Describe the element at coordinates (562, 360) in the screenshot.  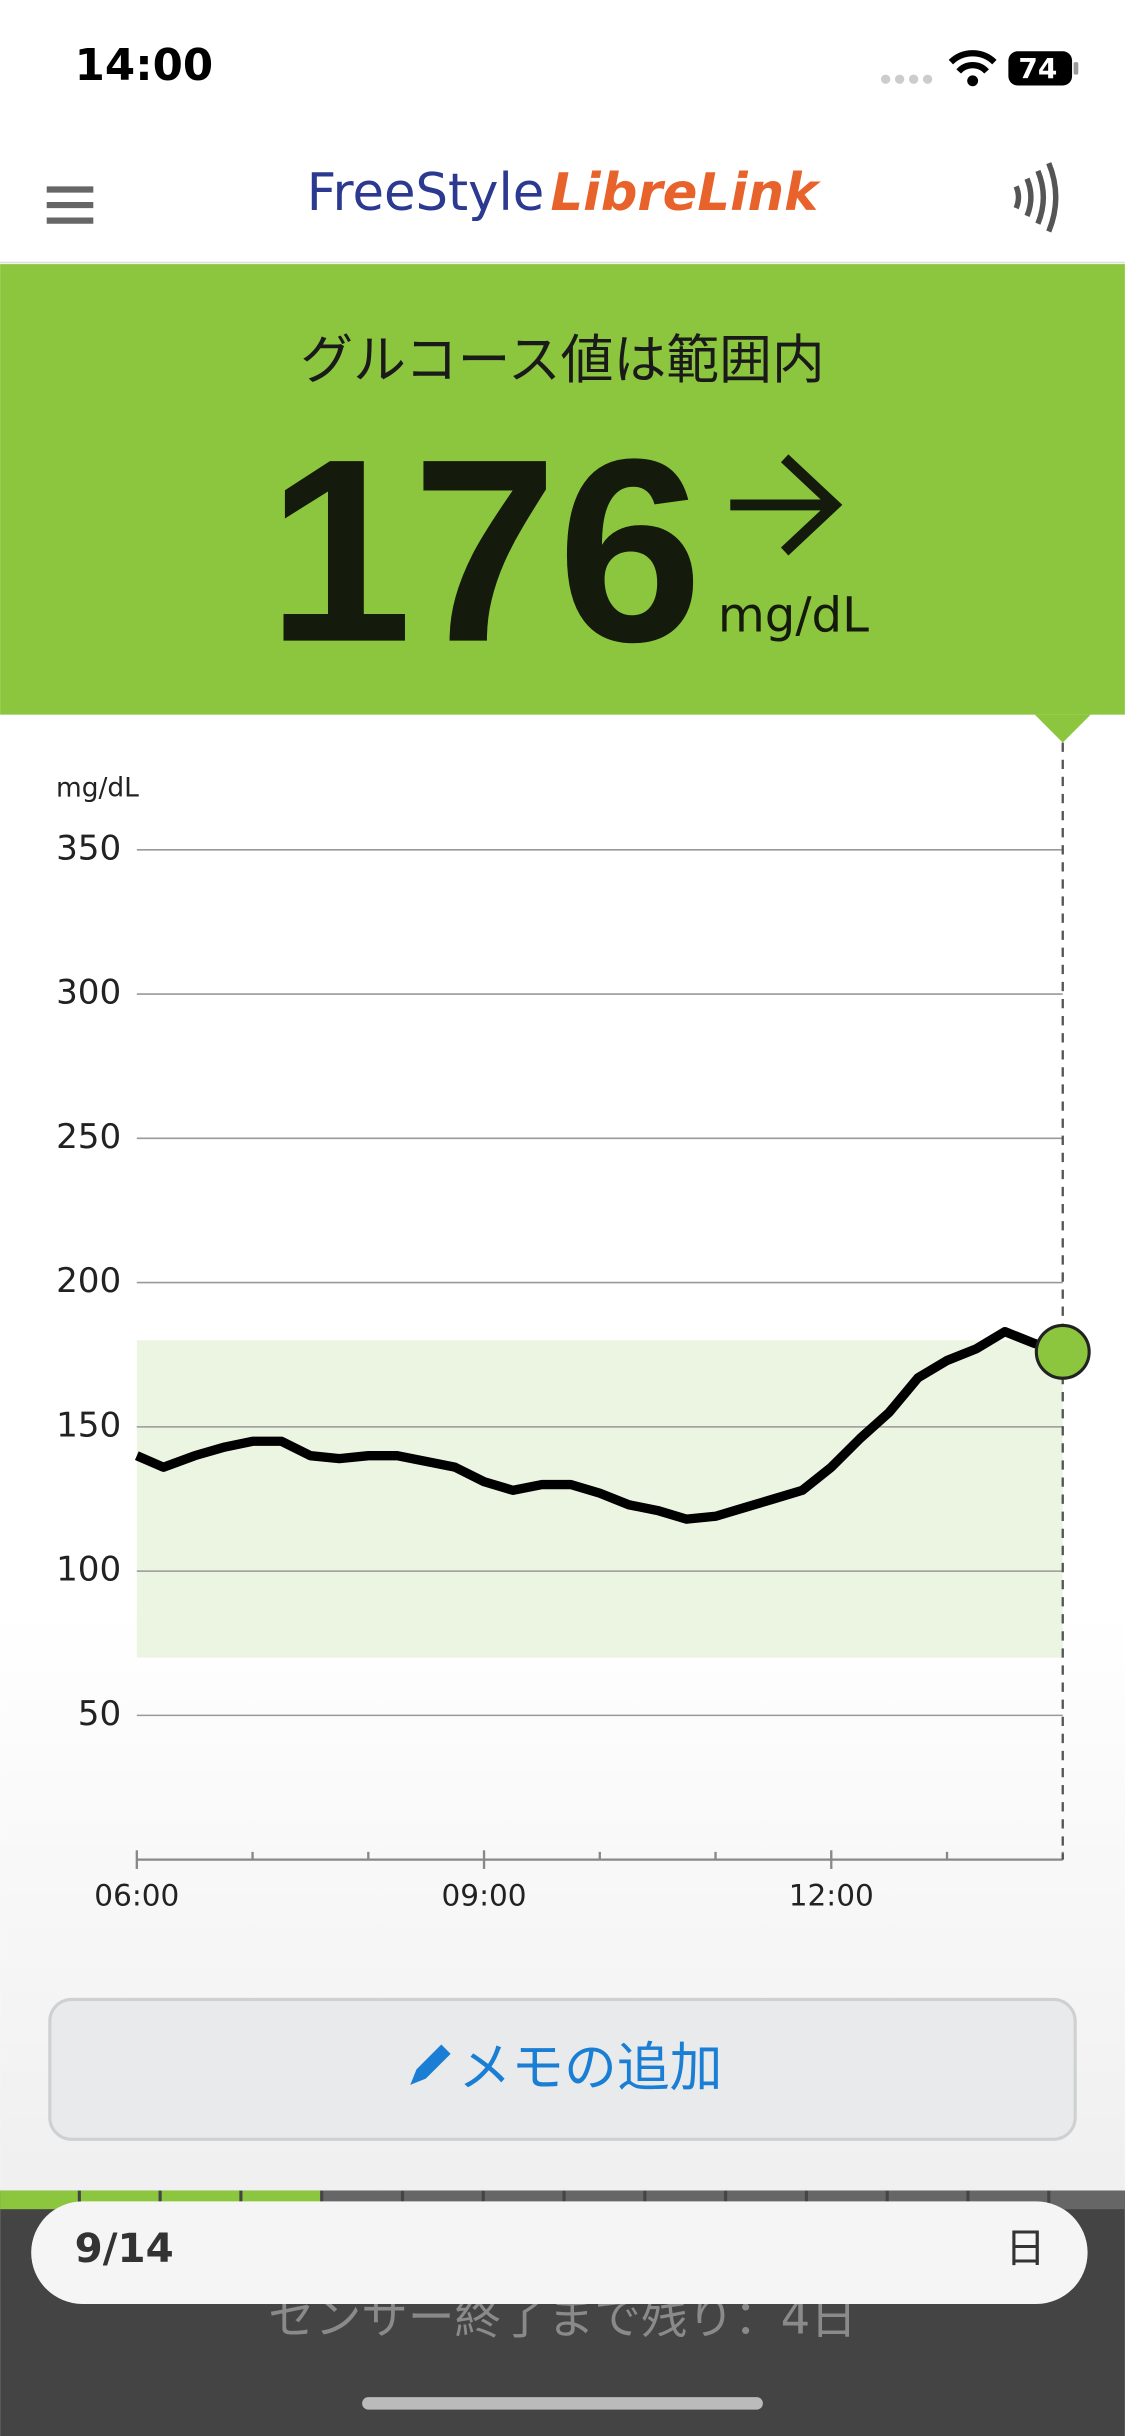
I see `reading-status: グルコース値は範囲内` at that location.